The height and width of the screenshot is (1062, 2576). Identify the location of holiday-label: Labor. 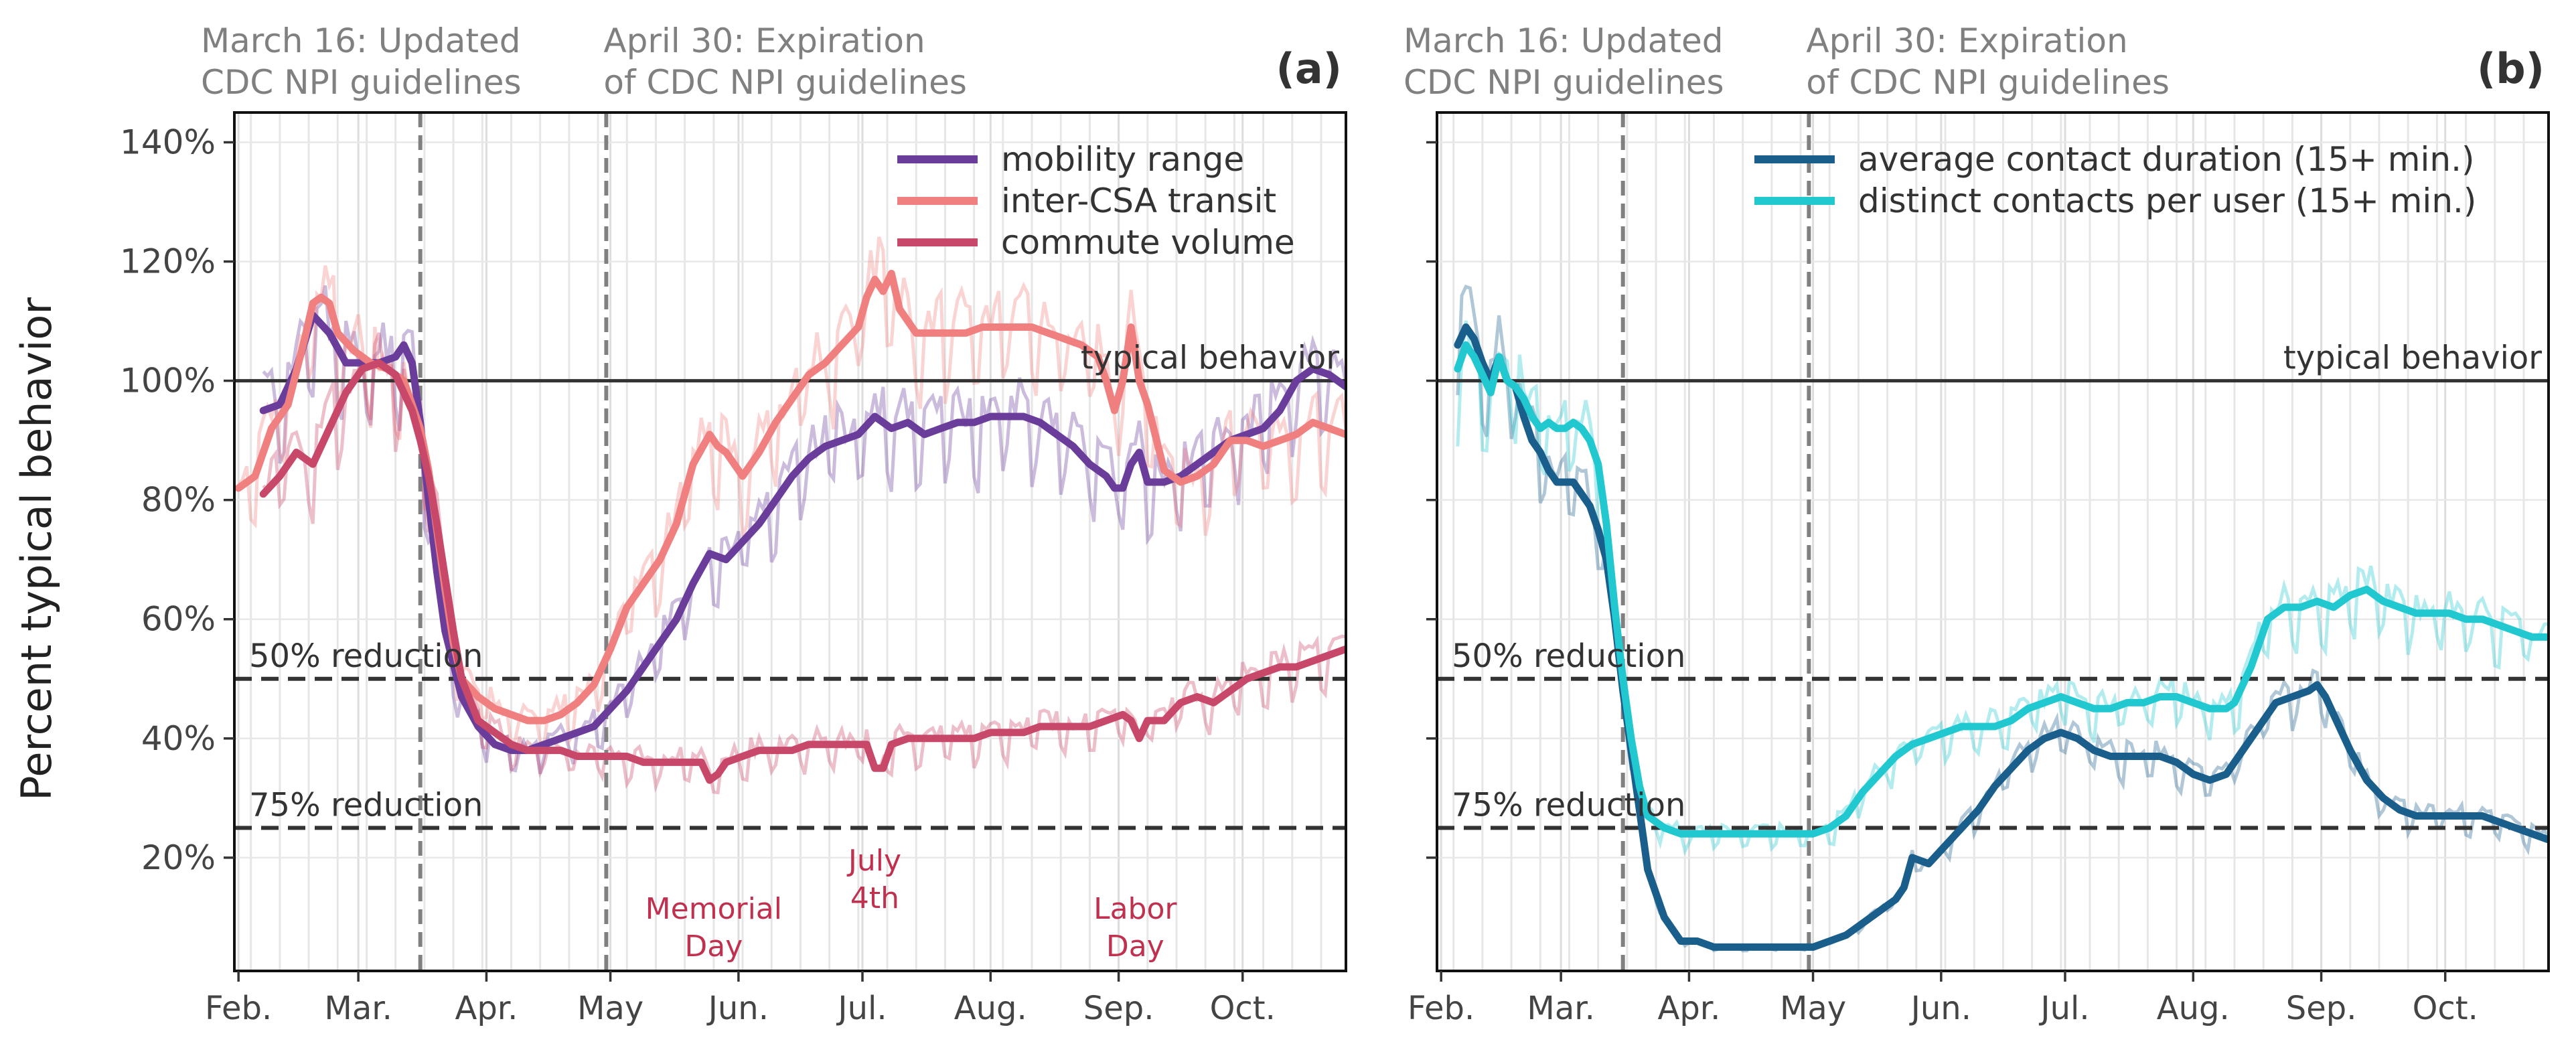
(1135, 909).